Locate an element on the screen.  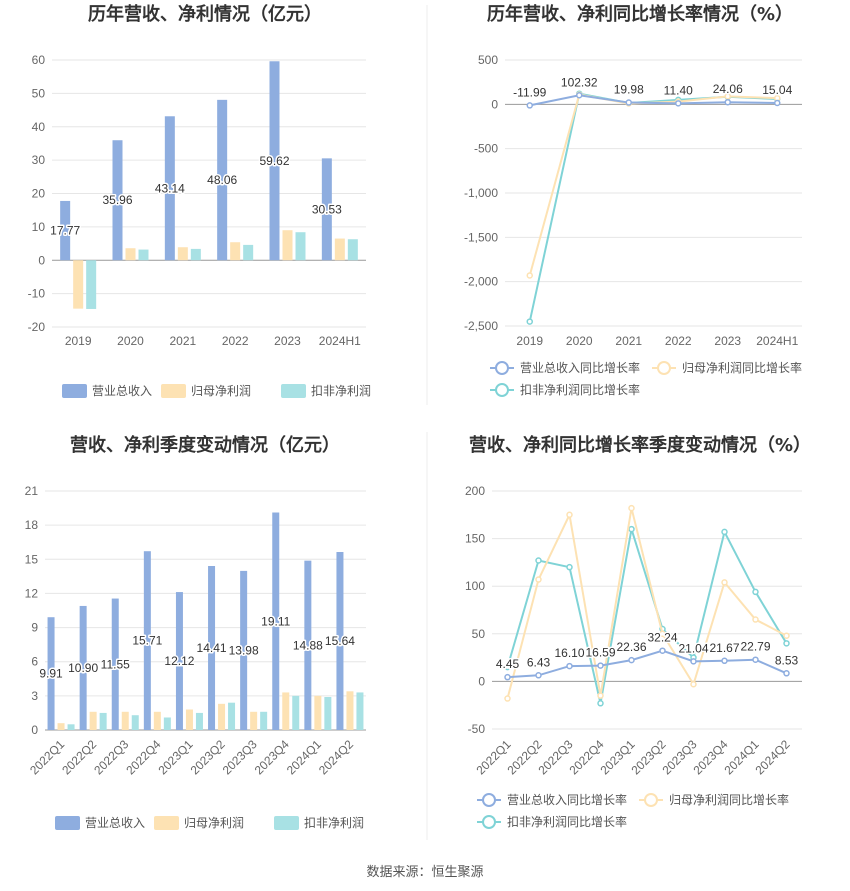
quarterly-growth-x-tick-label: 2024Q2 is located at coordinates (773, 757).